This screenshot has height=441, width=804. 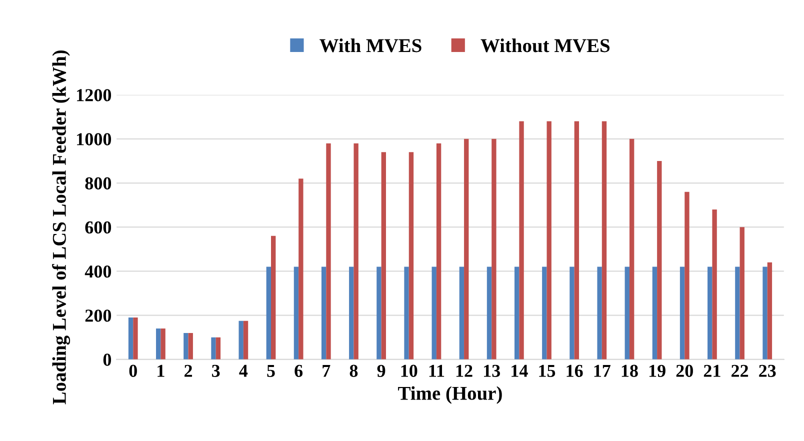 I want to click on x-tick-label: 10, so click(x=409, y=370).